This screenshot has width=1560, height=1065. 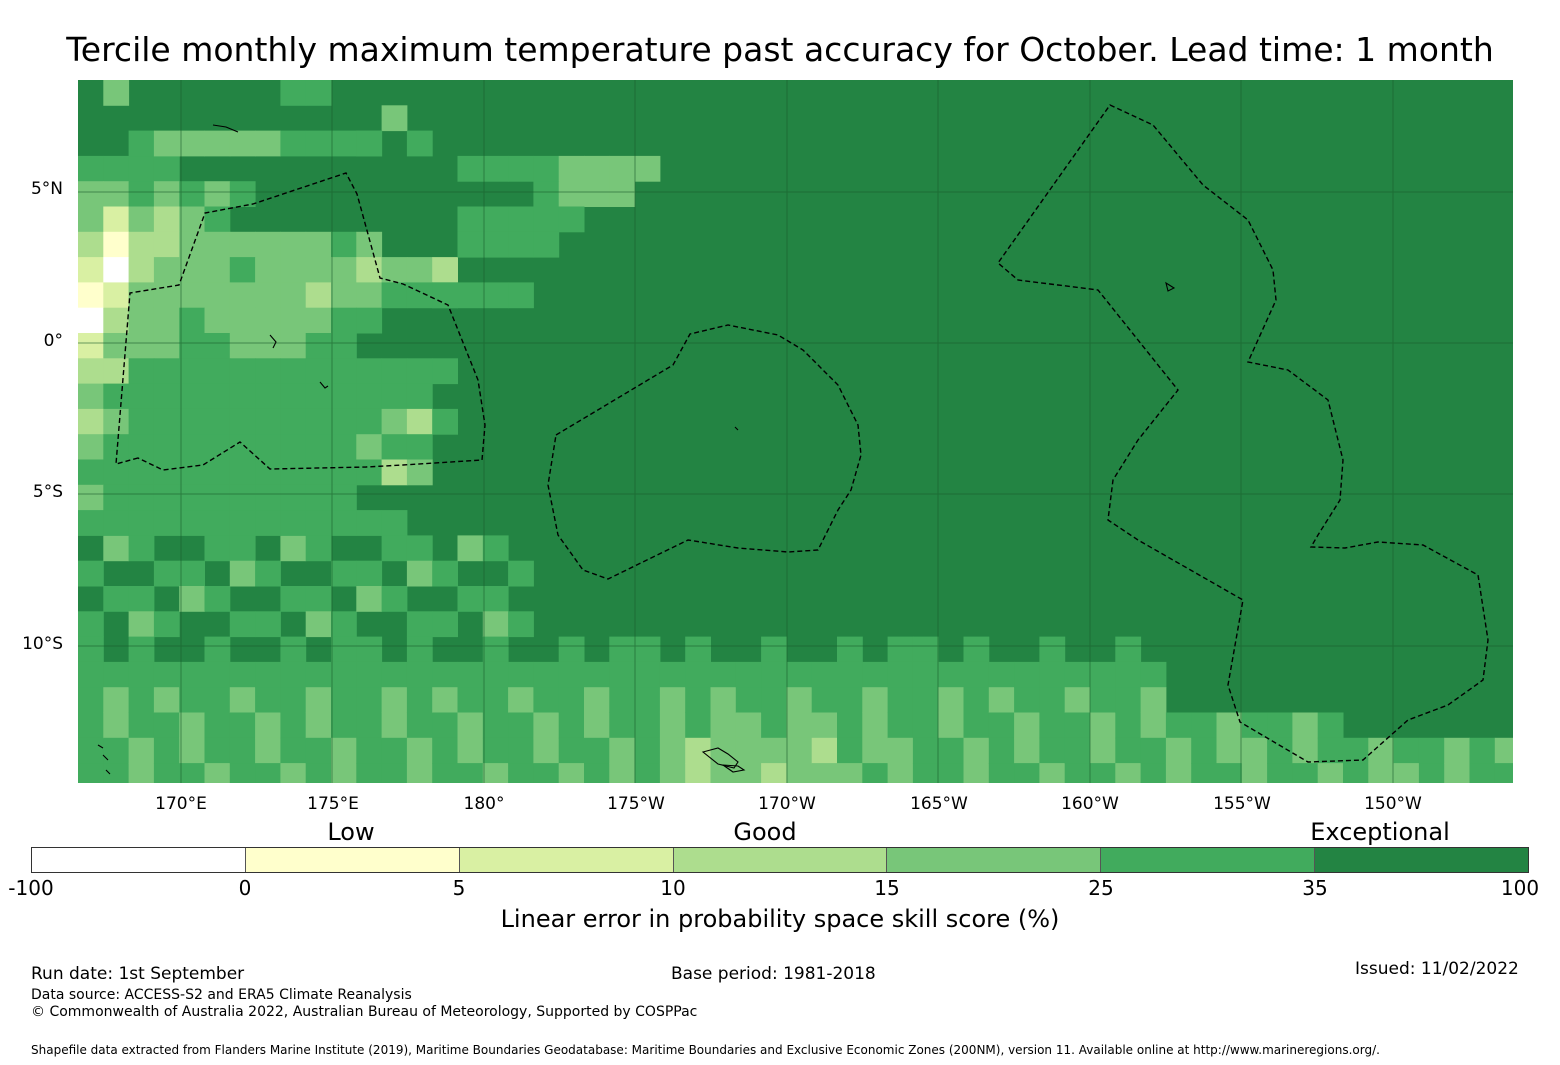 What do you see at coordinates (273, 341) in the screenshot?
I see `island-tarawa` at bounding box center [273, 341].